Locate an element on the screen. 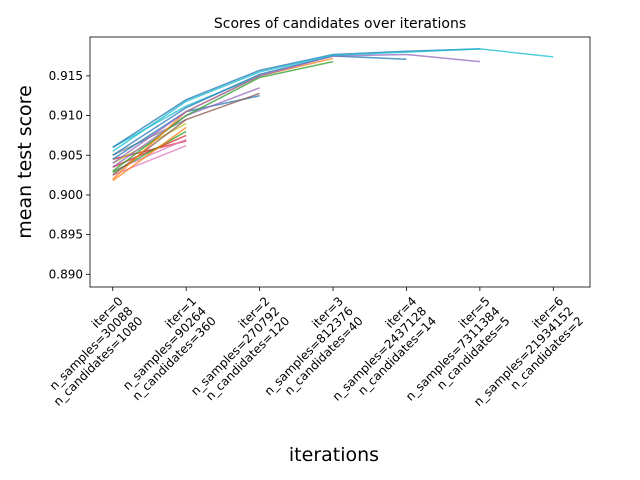 This screenshot has height=480, width=640. y-tick-label: 0.890 is located at coordinates (66, 274).